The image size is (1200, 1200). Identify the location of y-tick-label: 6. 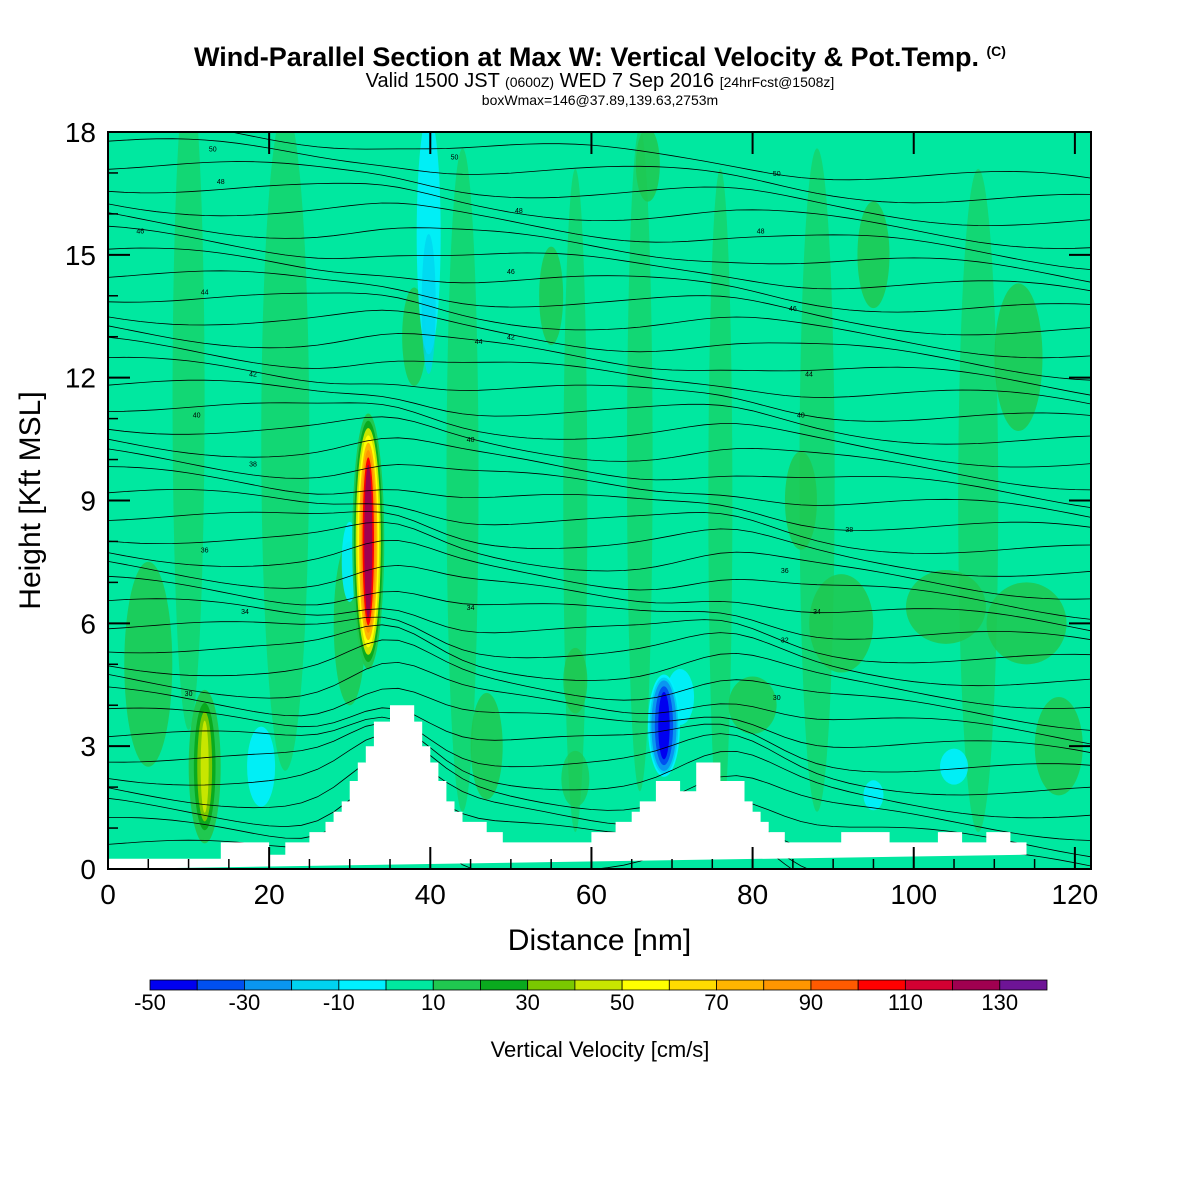
(88, 623).